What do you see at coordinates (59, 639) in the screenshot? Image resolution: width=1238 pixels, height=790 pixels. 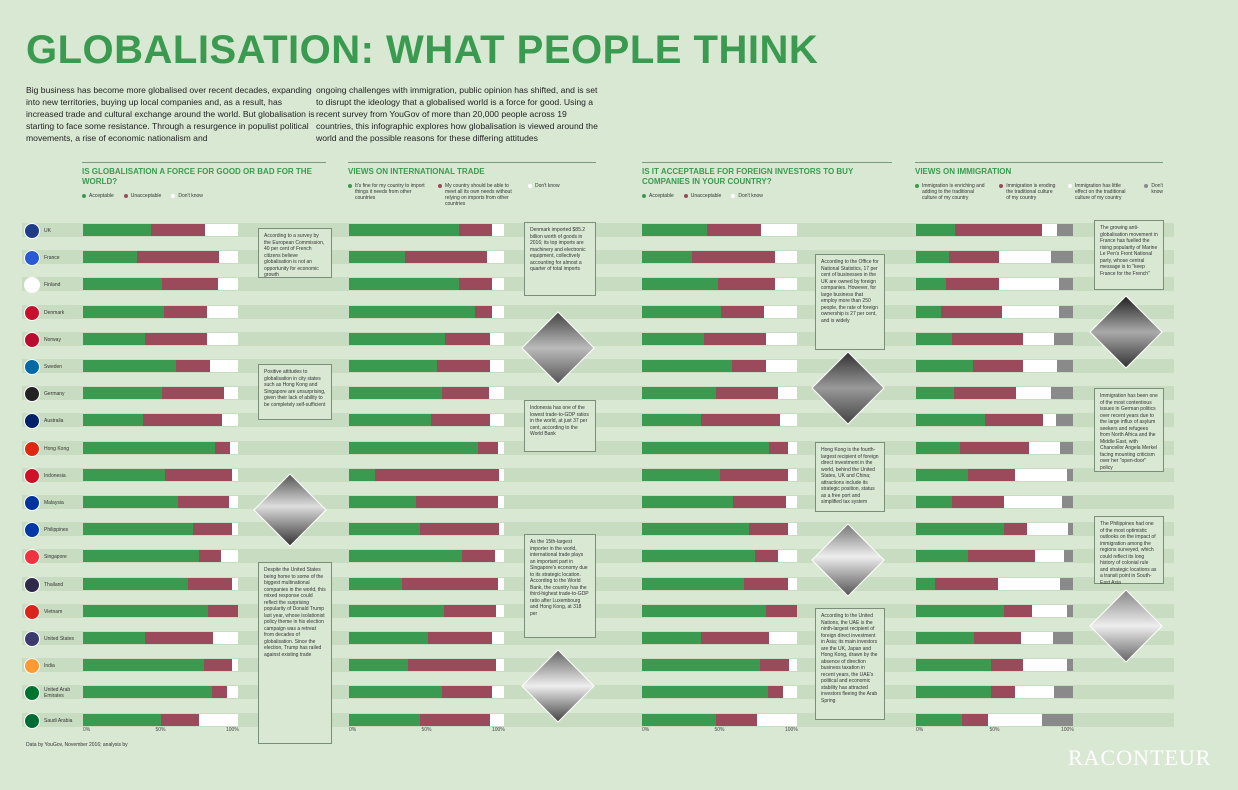 I see `country-name: United States` at bounding box center [59, 639].